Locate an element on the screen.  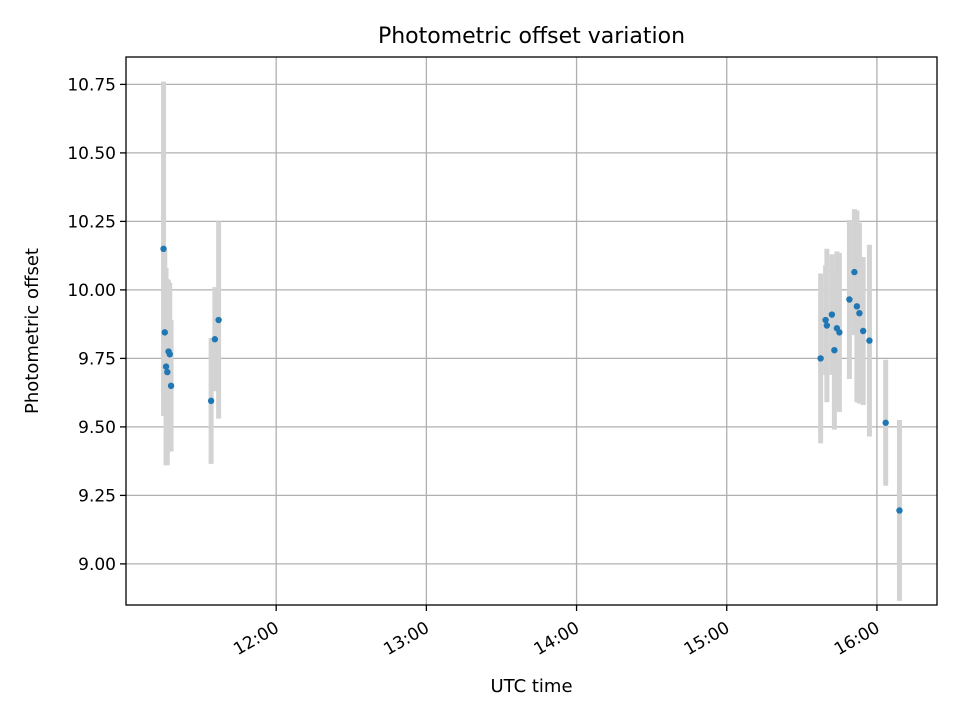
y-tick-label: 10.50 is located at coordinates (91, 154).